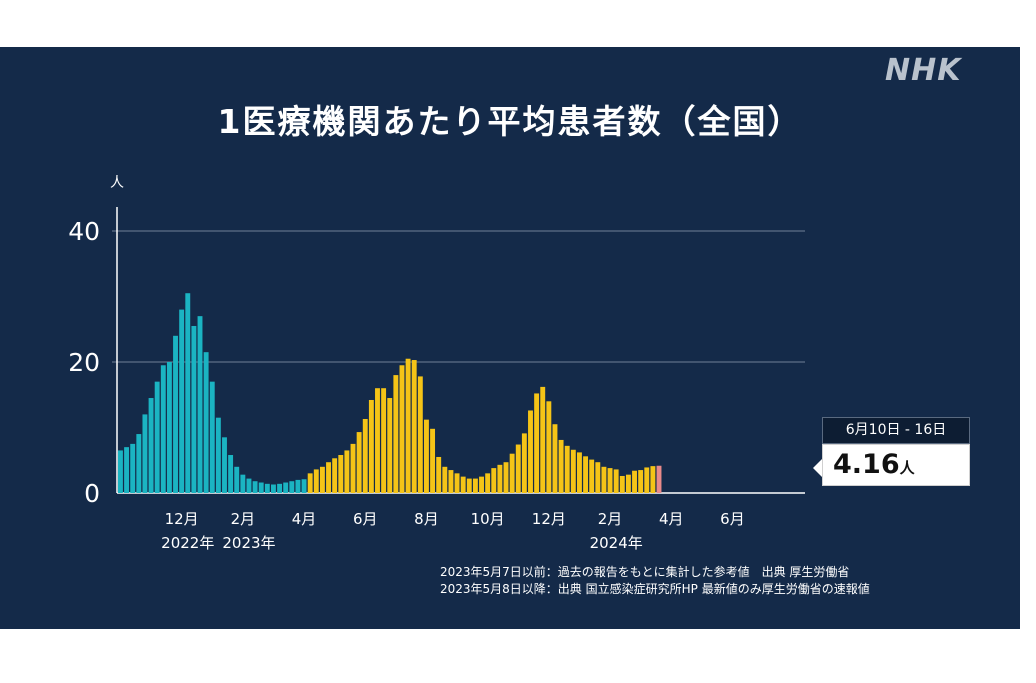 Image resolution: width=1036 pixels, height=683 pixels. I want to click on callout-value: 4.16, so click(866, 464).